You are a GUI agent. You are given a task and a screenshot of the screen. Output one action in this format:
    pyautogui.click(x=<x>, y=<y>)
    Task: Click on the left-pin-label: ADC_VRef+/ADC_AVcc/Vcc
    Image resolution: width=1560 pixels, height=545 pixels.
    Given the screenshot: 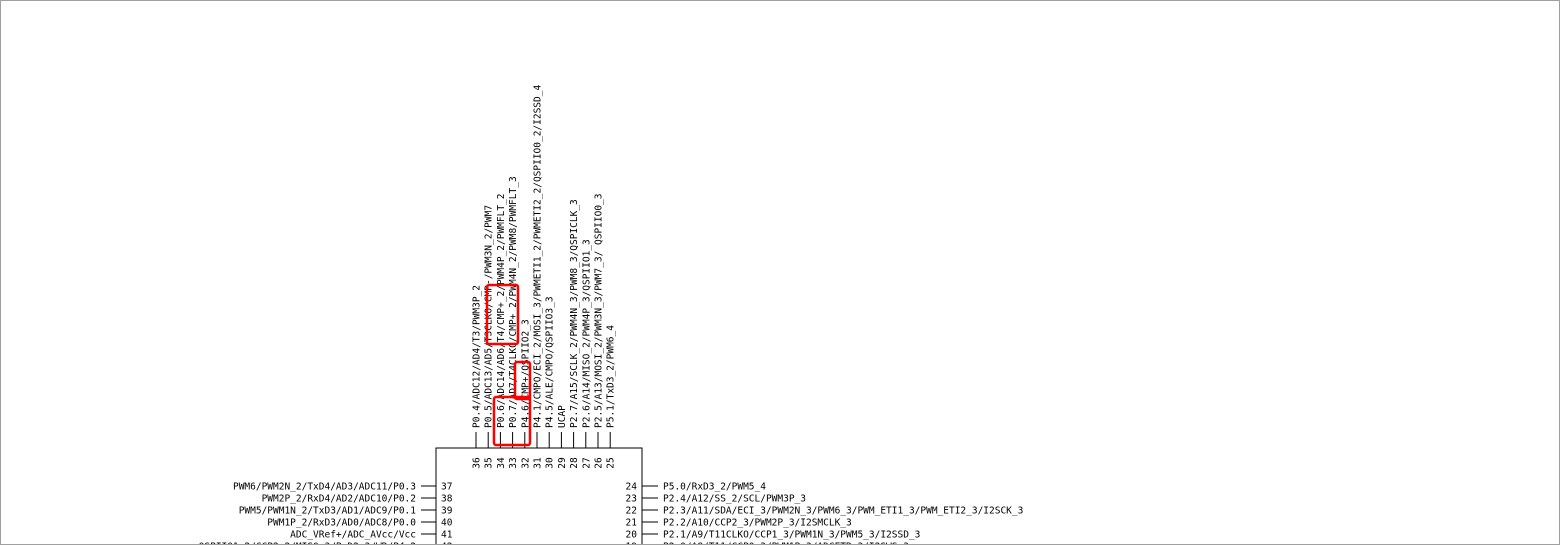 What is the action you would take?
    pyautogui.click(x=353, y=535)
    